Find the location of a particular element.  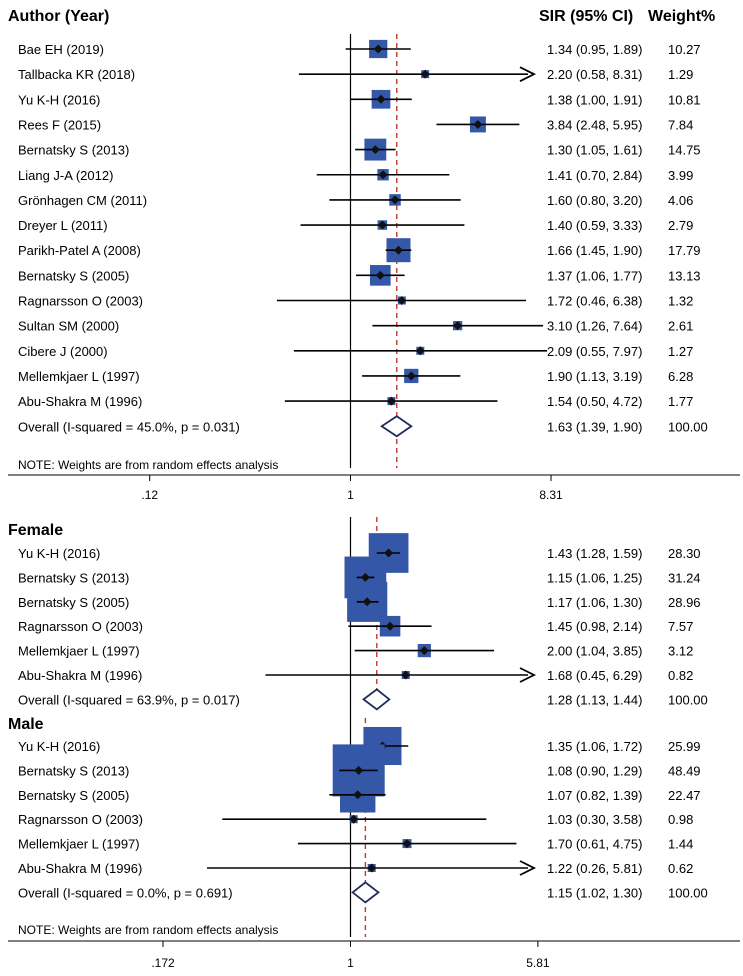

study-weight: 3.99 is located at coordinates (680, 175).